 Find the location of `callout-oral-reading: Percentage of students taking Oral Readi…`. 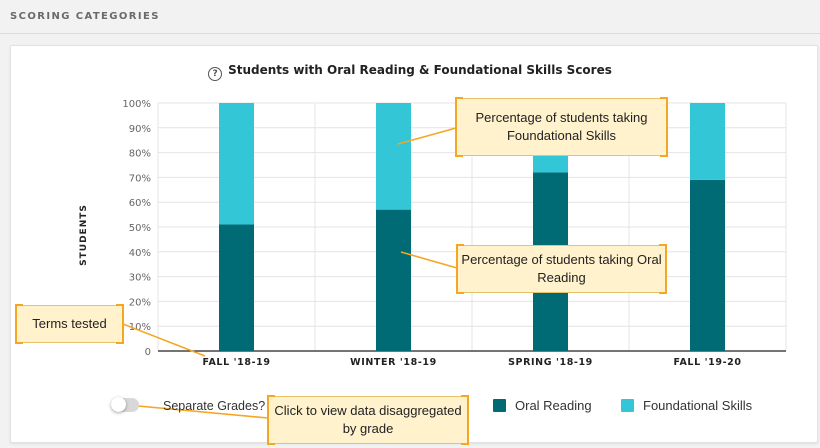

callout-oral-reading: Percentage of students taking Oral Readi… is located at coordinates (561, 269).